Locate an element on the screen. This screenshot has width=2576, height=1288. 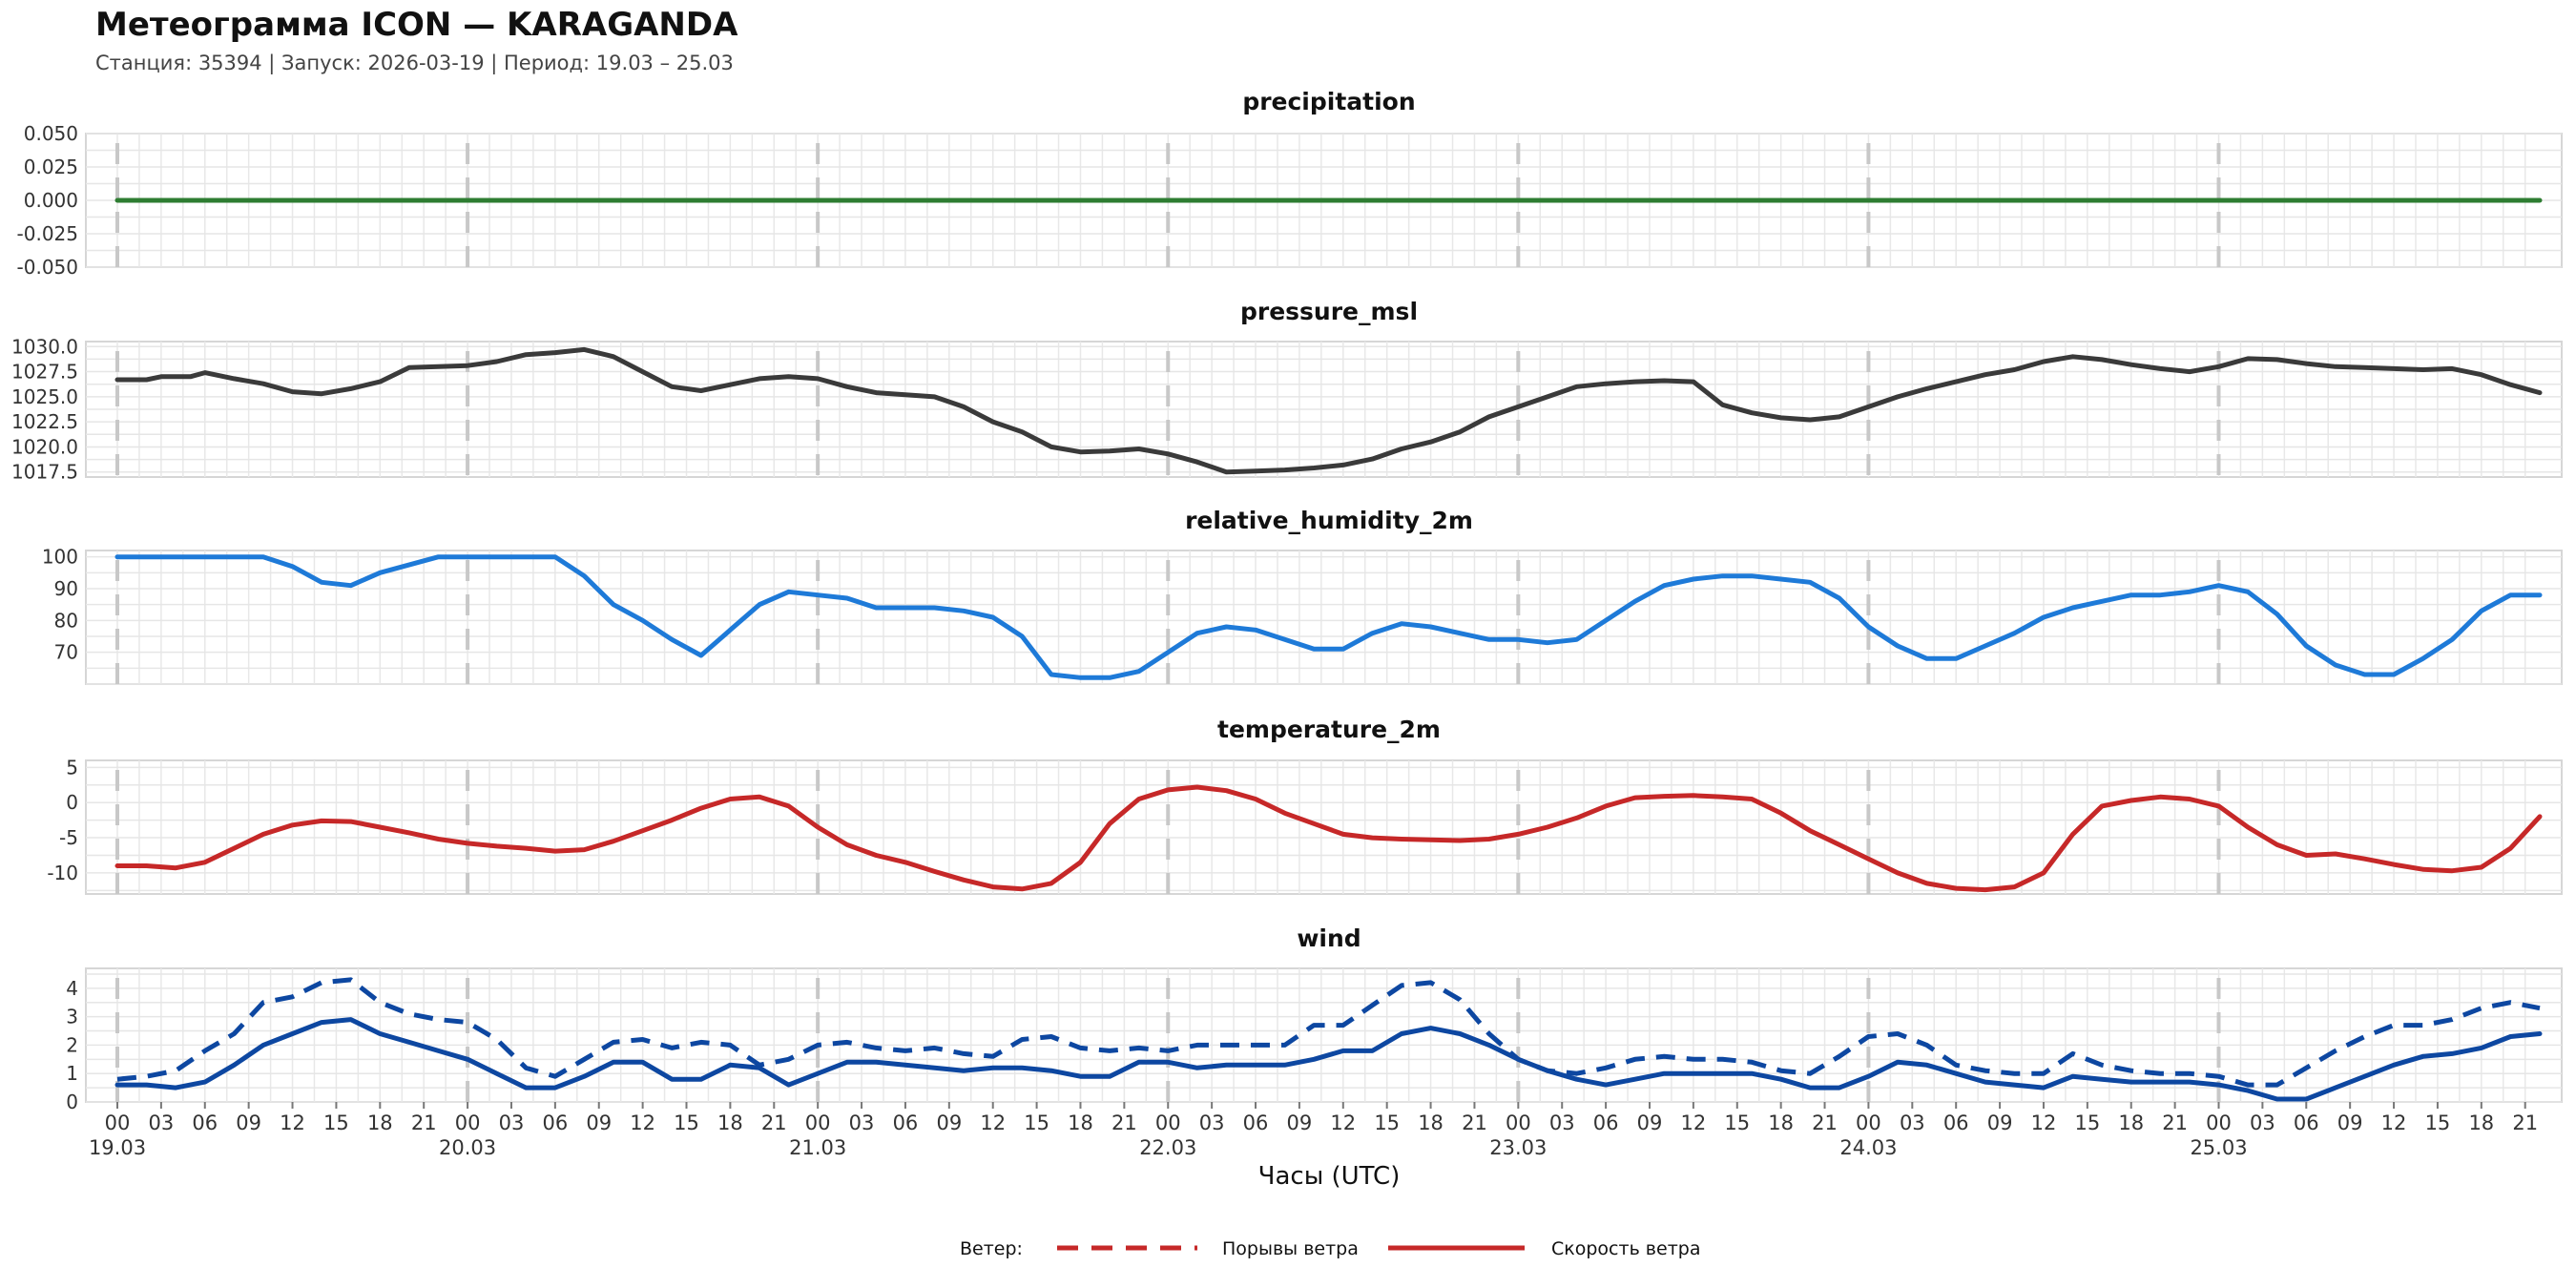
y-tick-label: 1020.0 is located at coordinates (44, 446).